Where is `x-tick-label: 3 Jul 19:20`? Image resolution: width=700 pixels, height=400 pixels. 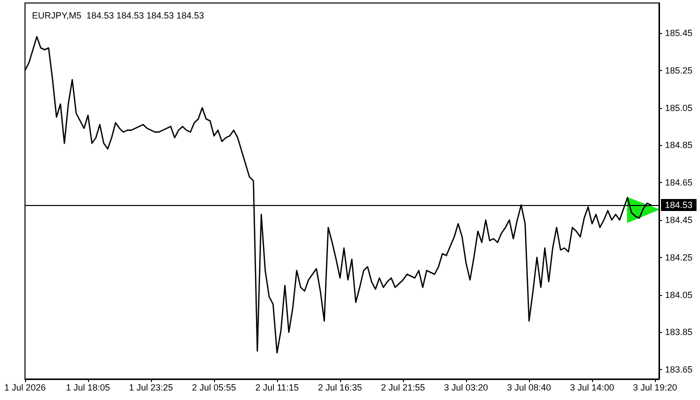
x-tick-label: 3 Jul 19:20 is located at coordinates (655, 387).